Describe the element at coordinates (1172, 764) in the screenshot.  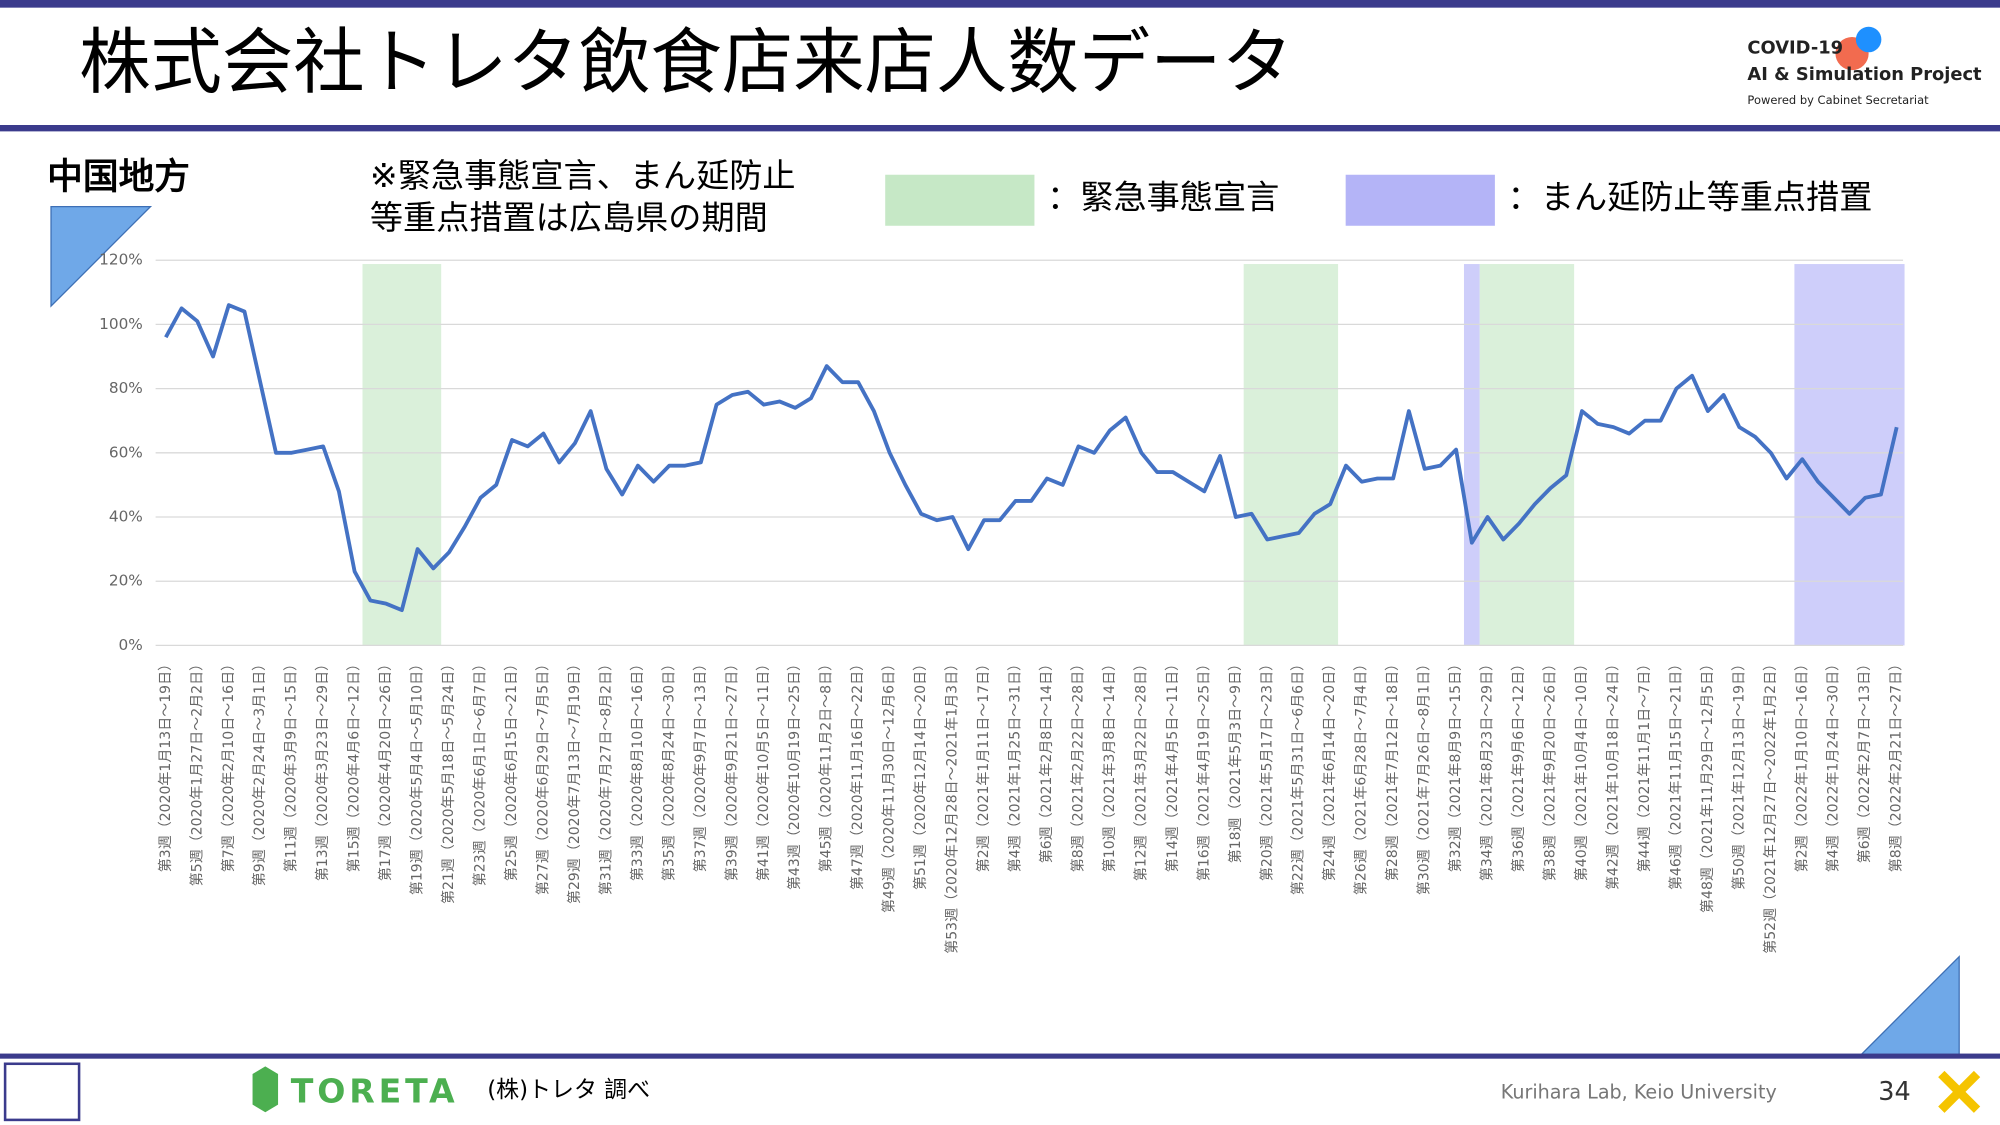
I see `x-tick-label: 第14週（2021年4月5日～11日）` at that location.